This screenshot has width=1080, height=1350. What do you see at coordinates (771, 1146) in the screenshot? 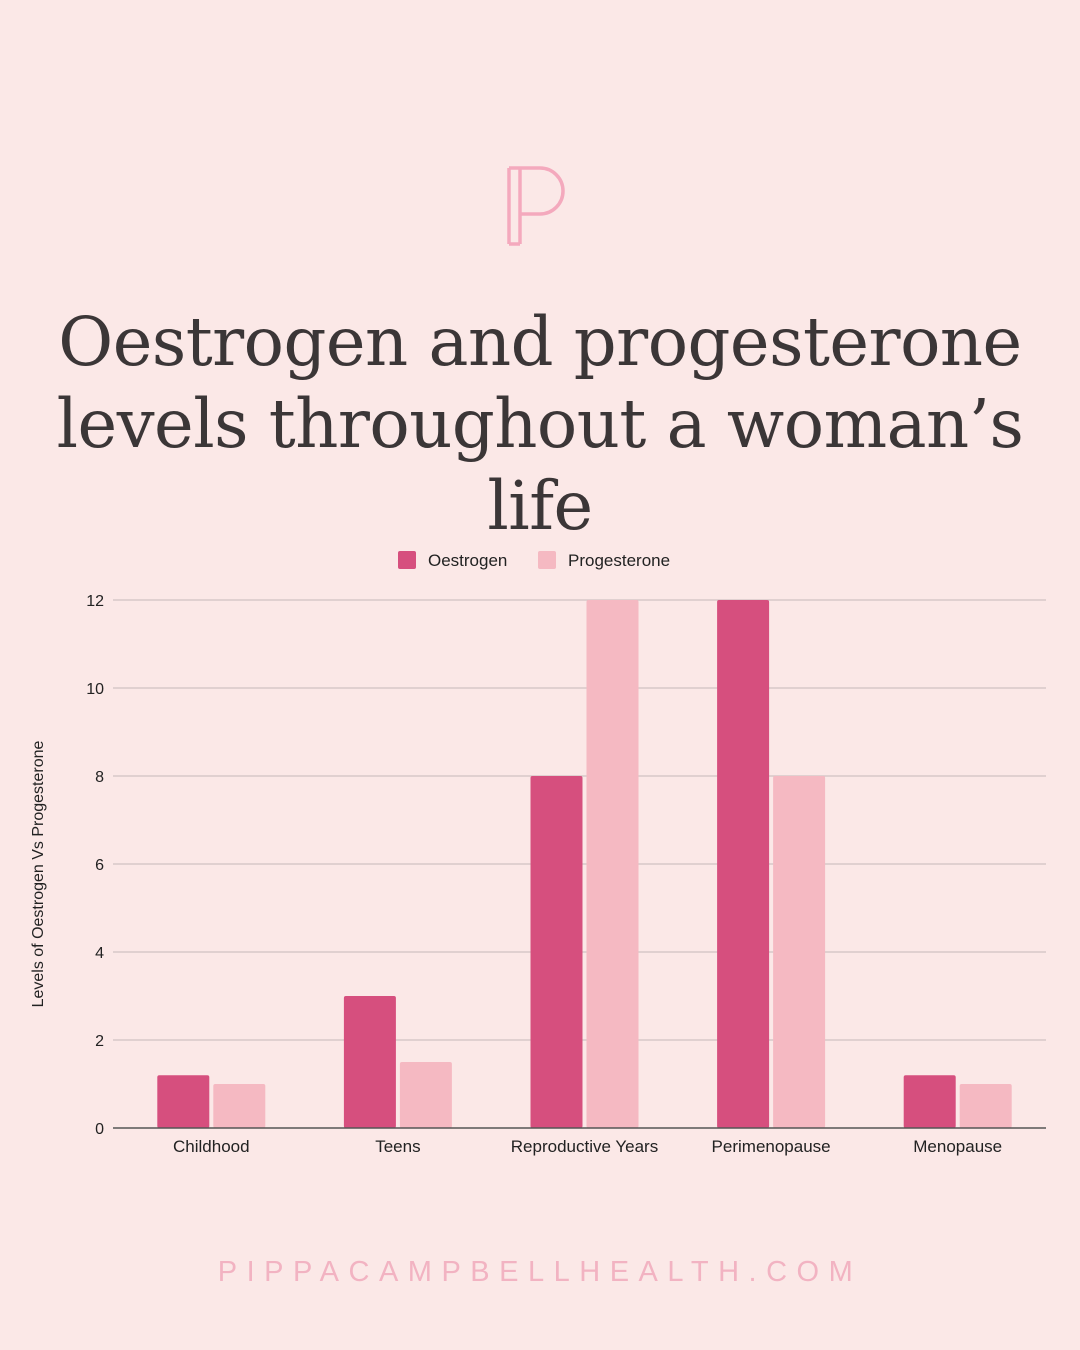
I see `x-tick-label: Perimenopause` at bounding box center [771, 1146].